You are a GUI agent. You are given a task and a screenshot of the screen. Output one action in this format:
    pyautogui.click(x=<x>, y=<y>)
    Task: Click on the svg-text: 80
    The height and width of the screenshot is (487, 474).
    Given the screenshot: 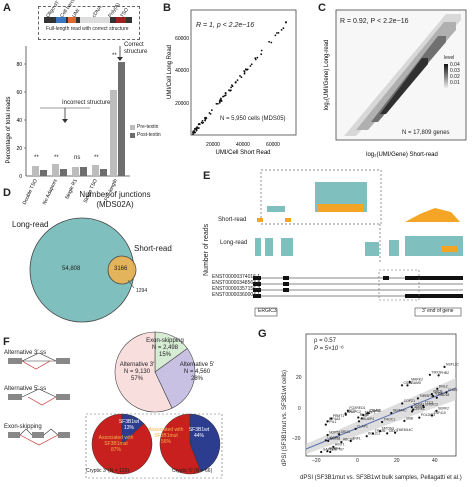 What is the action you would take?
    pyautogui.click(x=19, y=65)
    